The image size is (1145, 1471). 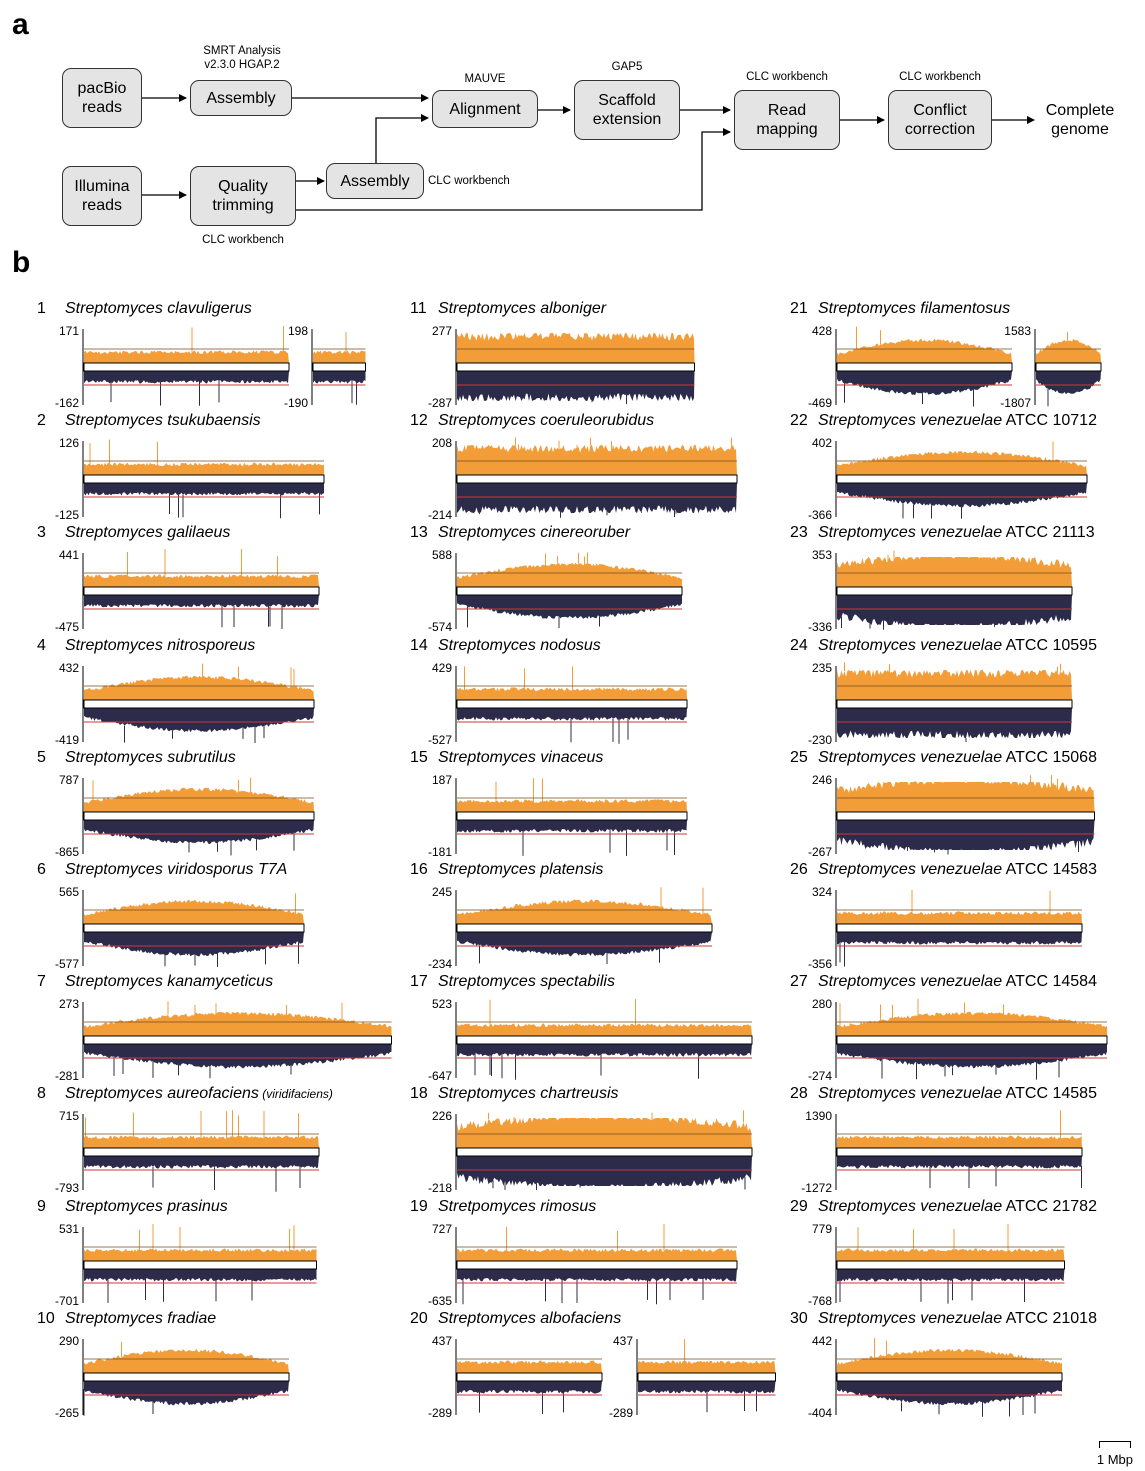 I want to click on strain-label: ATCC 15068, so click(x=1049, y=757).